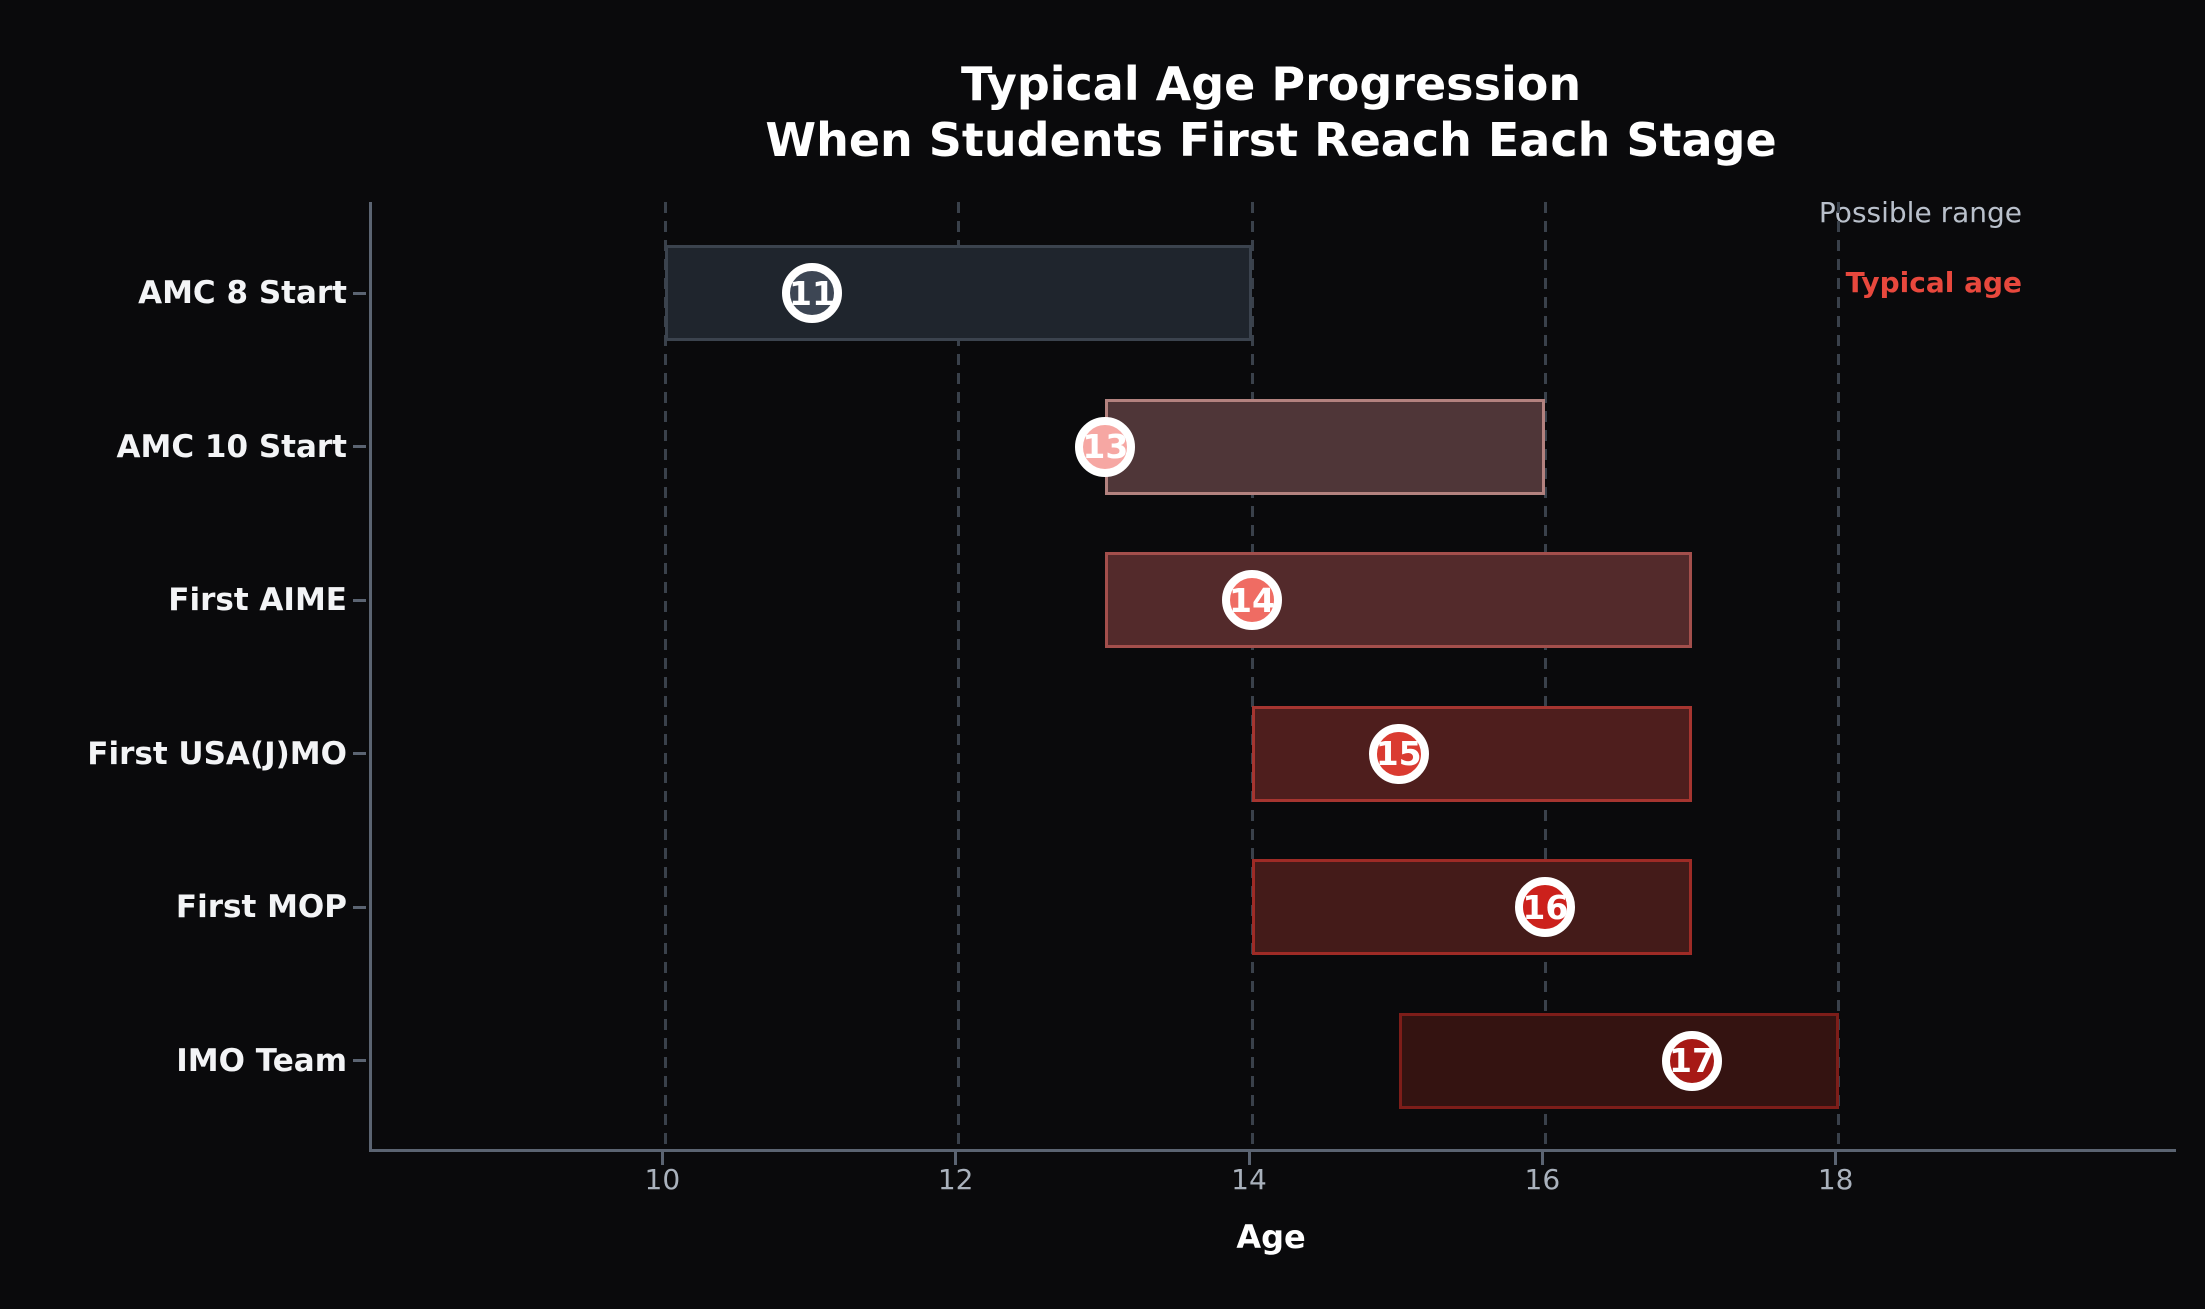  What do you see at coordinates (1271, 84) in the screenshot?
I see `chart-title-line1: Typical Age Progression` at bounding box center [1271, 84].